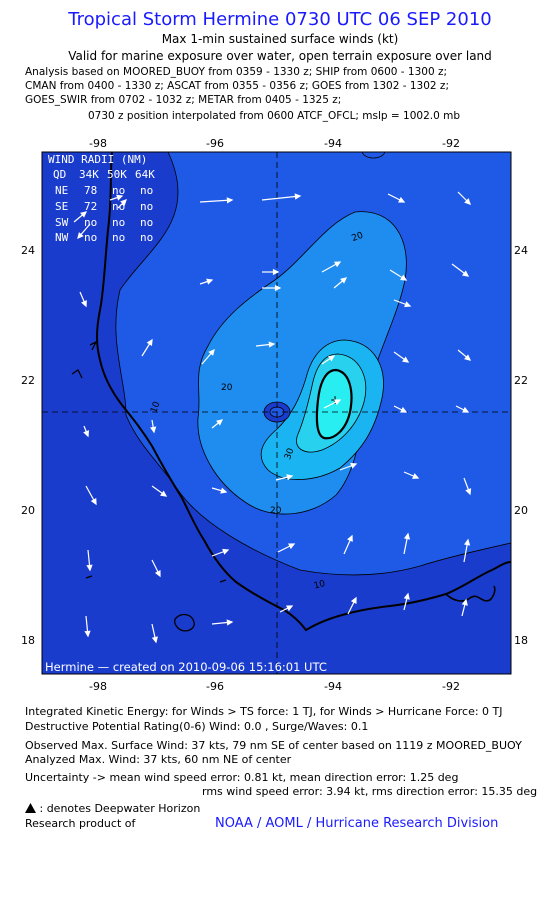 Image resolution: width=560 pixels, height=915 pixels. I want to click on coastline-lagoon, so click(184, 622).